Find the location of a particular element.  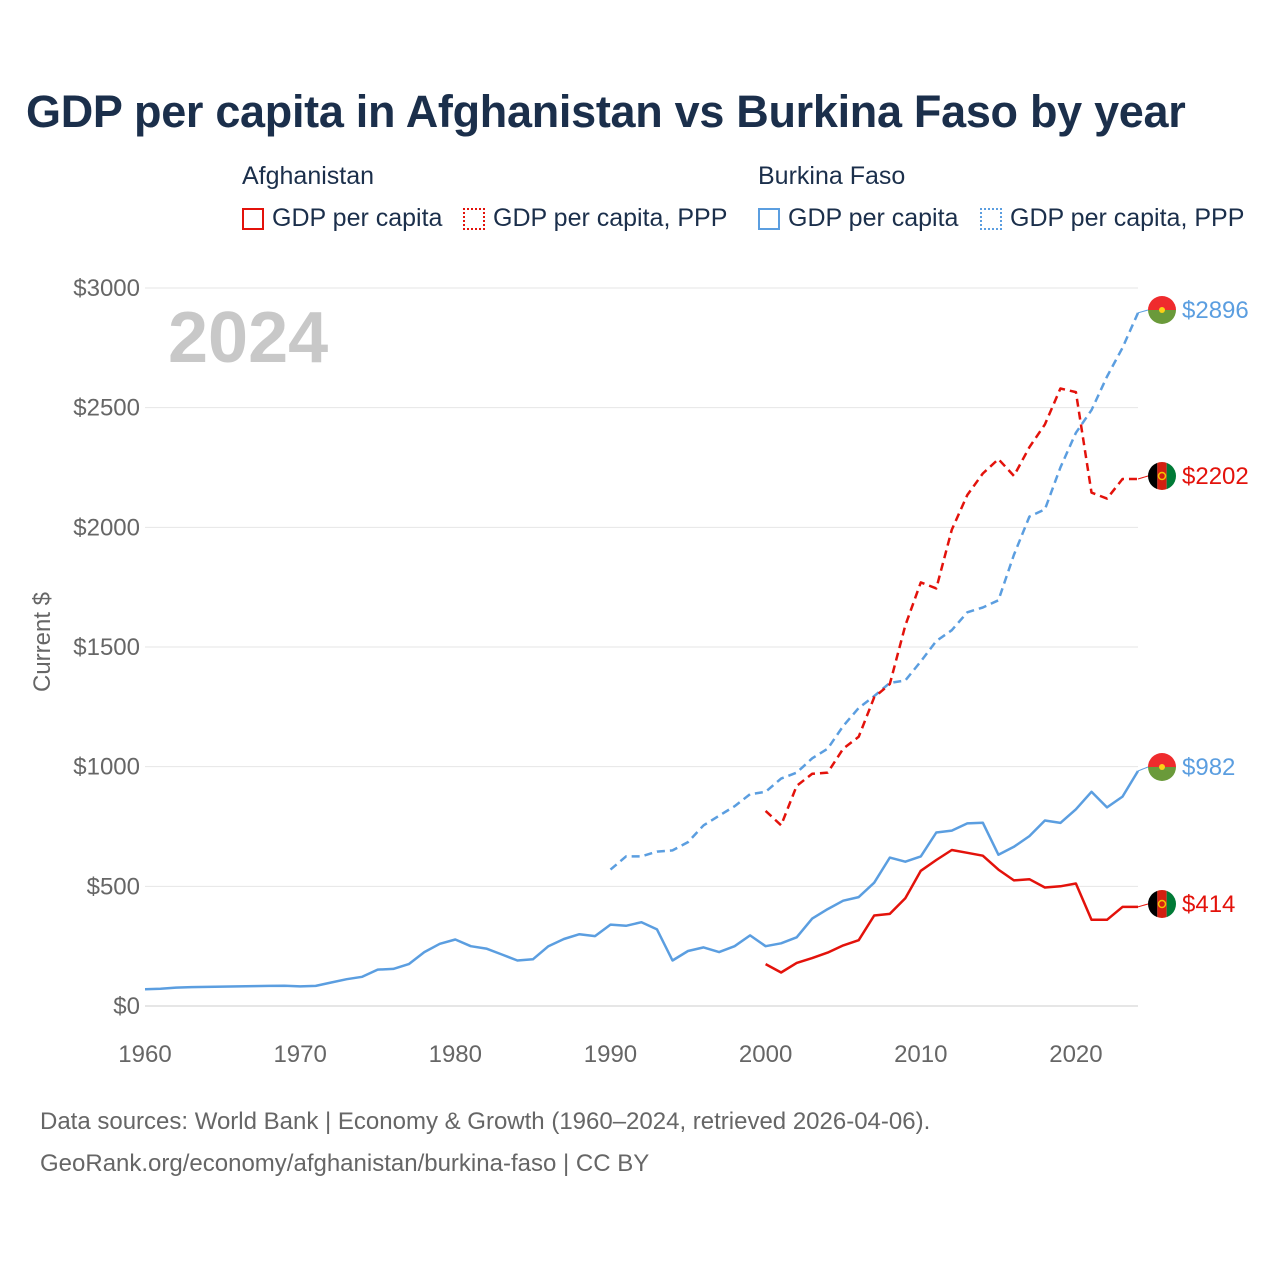

x-tick-label: 1980 is located at coordinates (455, 1054).